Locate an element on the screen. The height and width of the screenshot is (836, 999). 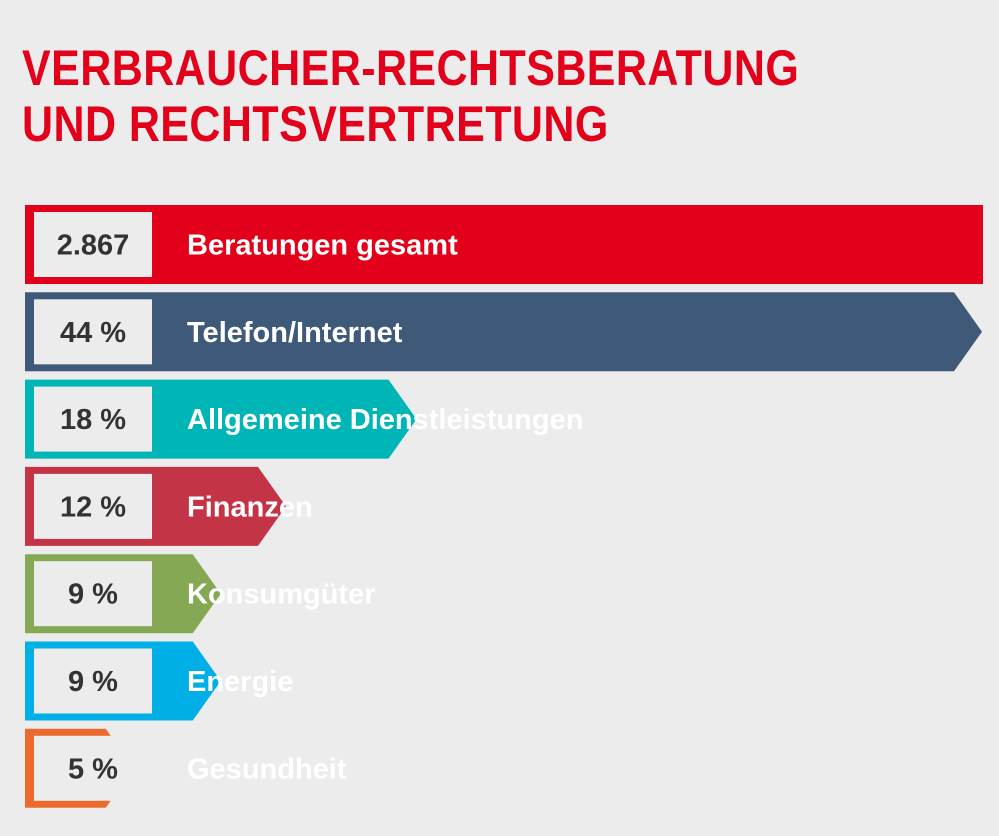
category-3-value-label: 12 % is located at coordinates (93, 507).